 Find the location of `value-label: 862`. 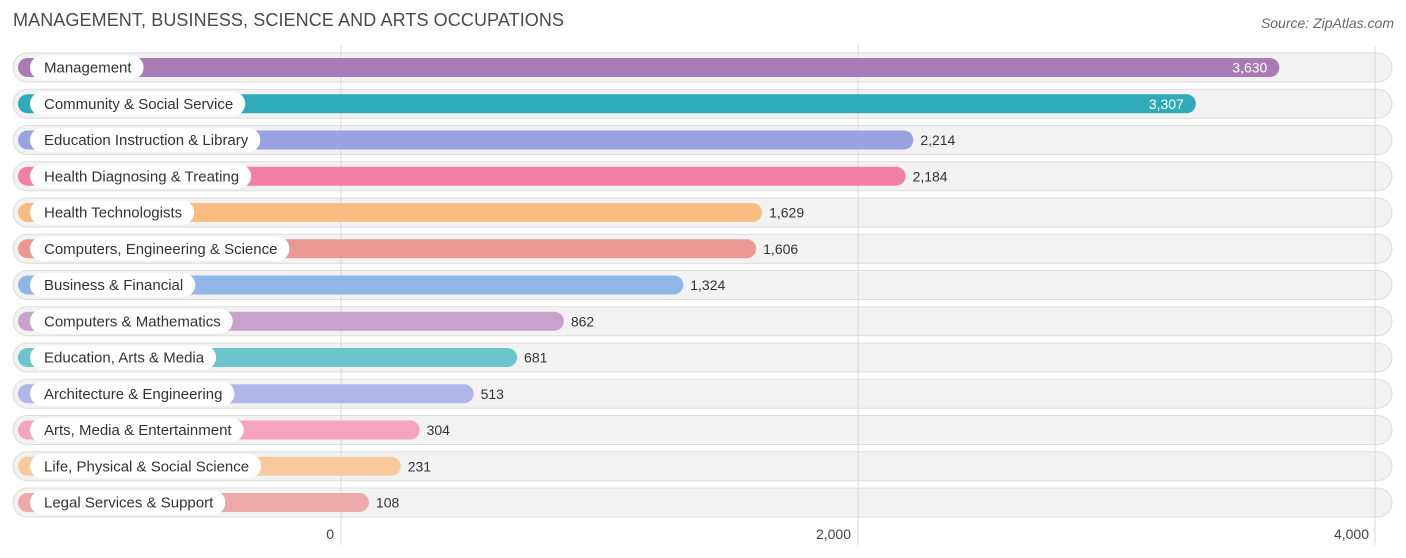

value-label: 862 is located at coordinates (583, 321).